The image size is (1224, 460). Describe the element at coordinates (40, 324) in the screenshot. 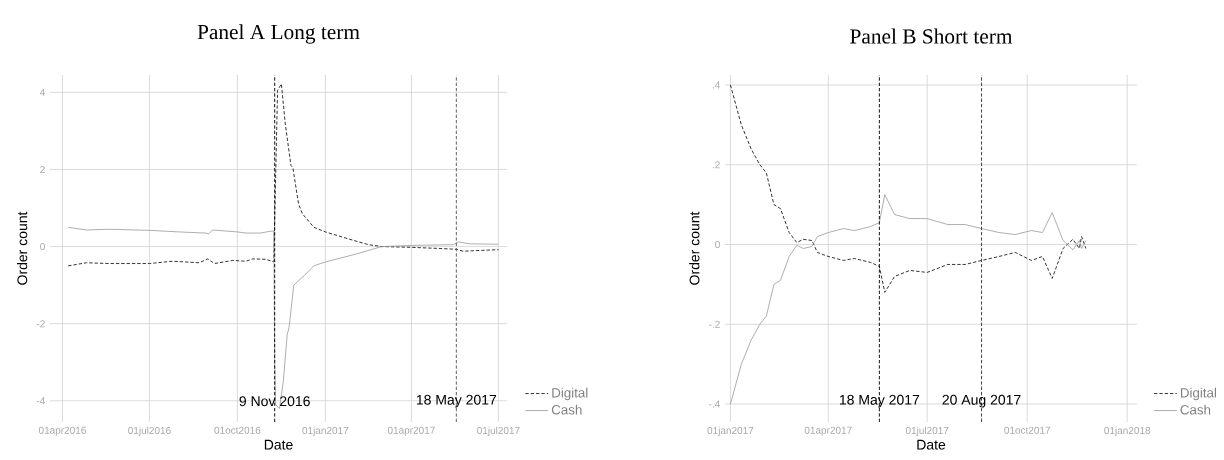

I see `y-tick-label: -2` at that location.